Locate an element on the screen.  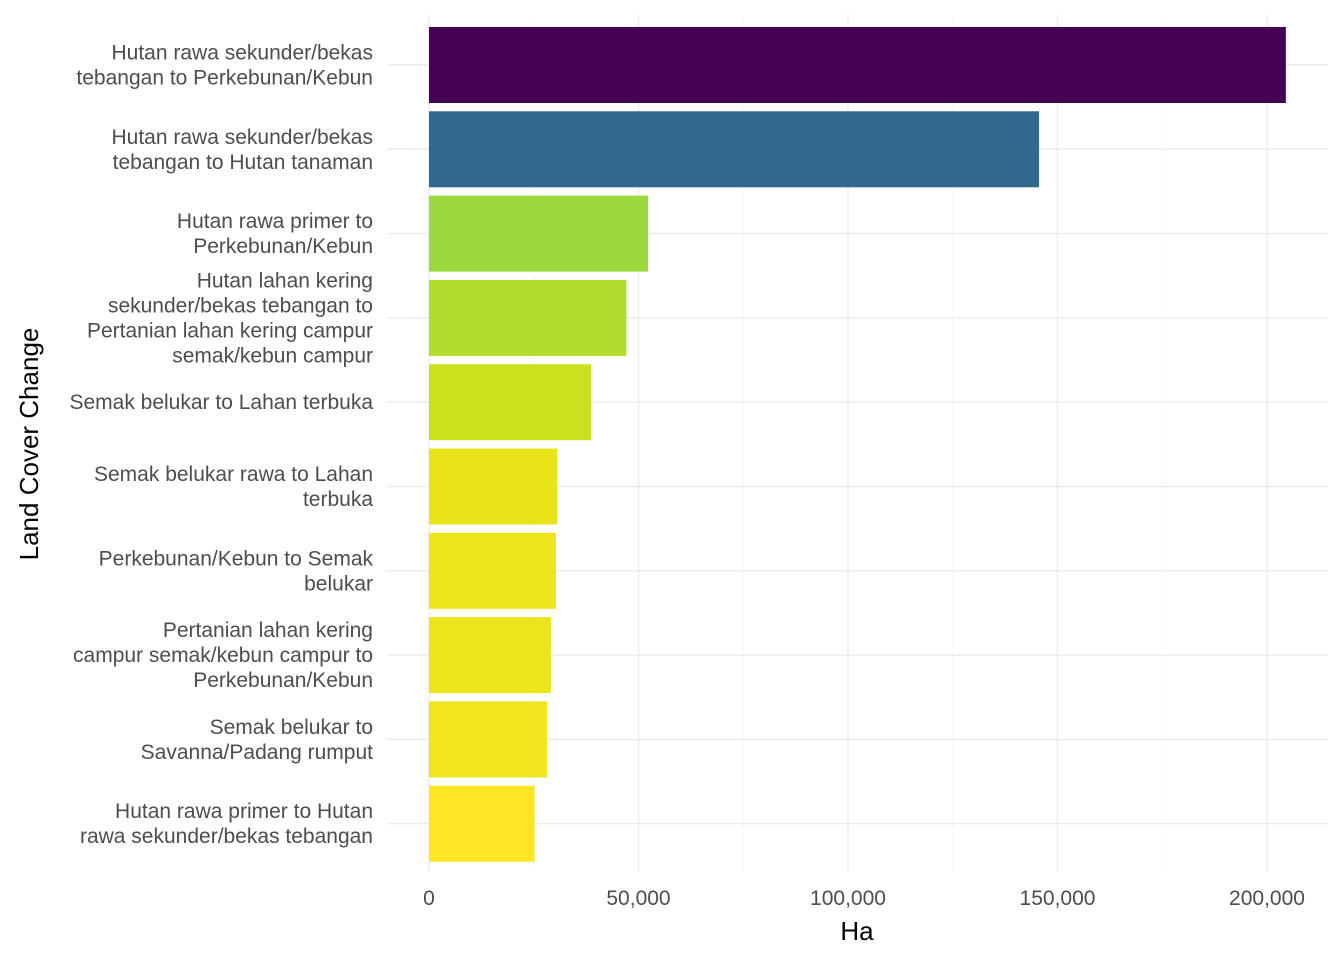
y-category-label: belukar is located at coordinates (338, 583).